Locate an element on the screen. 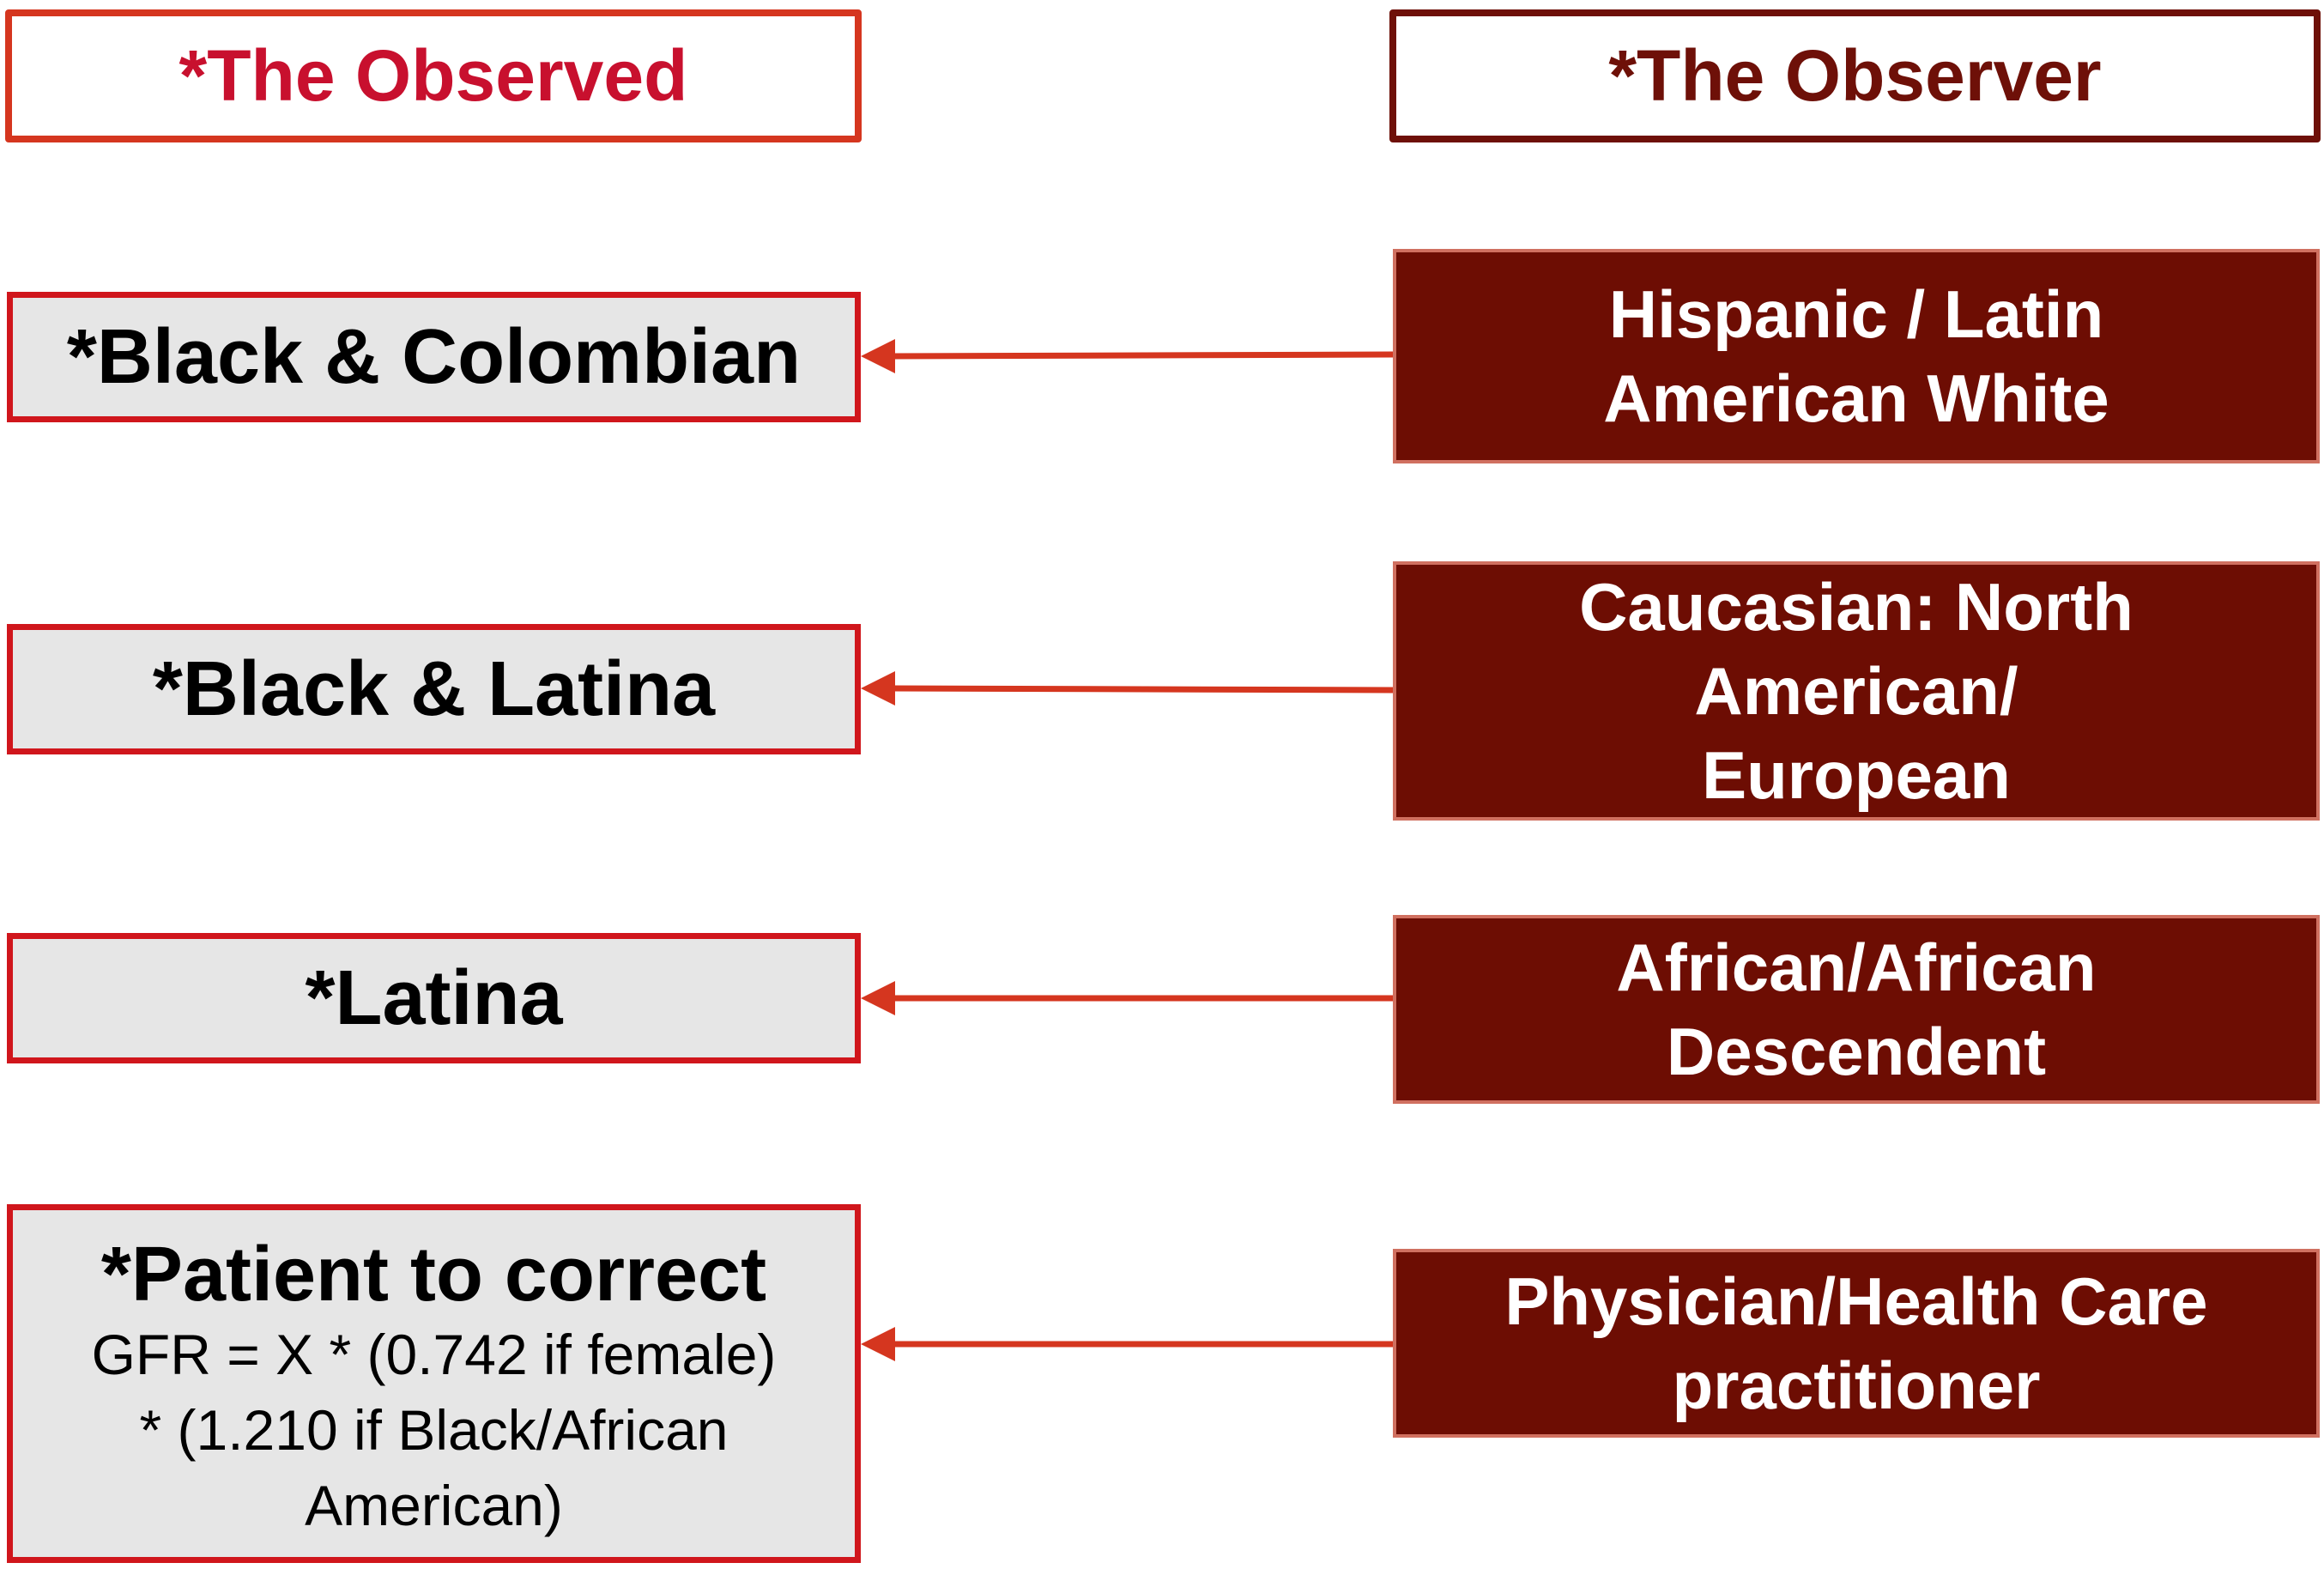  arrow-4-head is located at coordinates (878, 1344).